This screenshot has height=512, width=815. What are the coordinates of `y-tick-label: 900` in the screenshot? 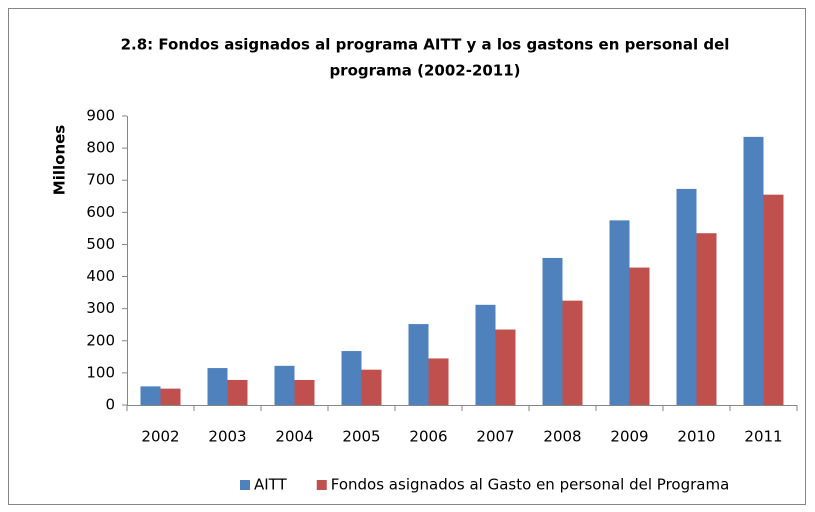 It's located at (100, 116).